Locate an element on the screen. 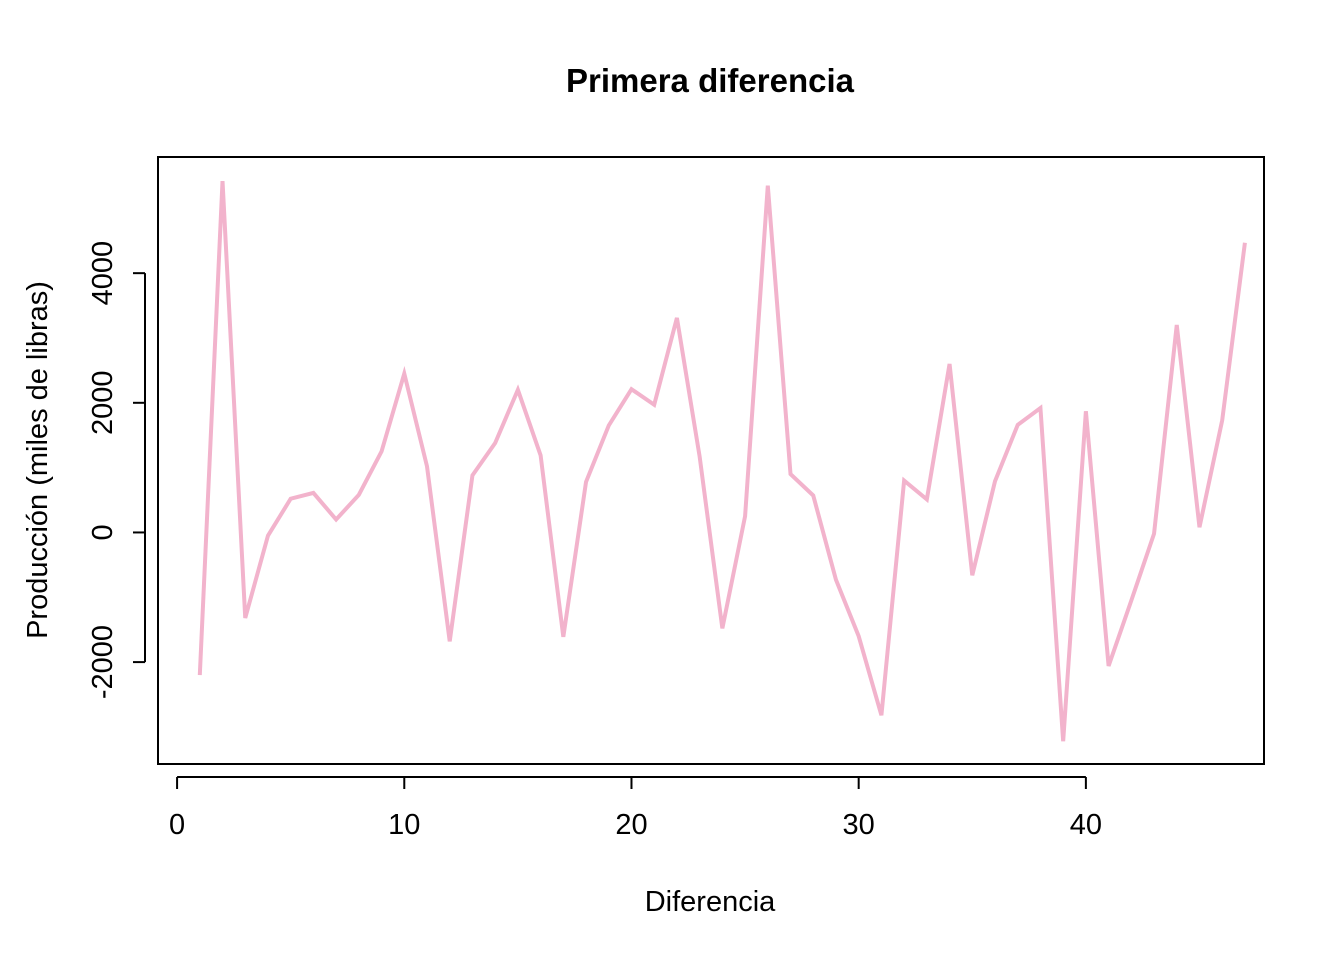  y-axis: -2000 0 2000 4000 is located at coordinates (116, 470).